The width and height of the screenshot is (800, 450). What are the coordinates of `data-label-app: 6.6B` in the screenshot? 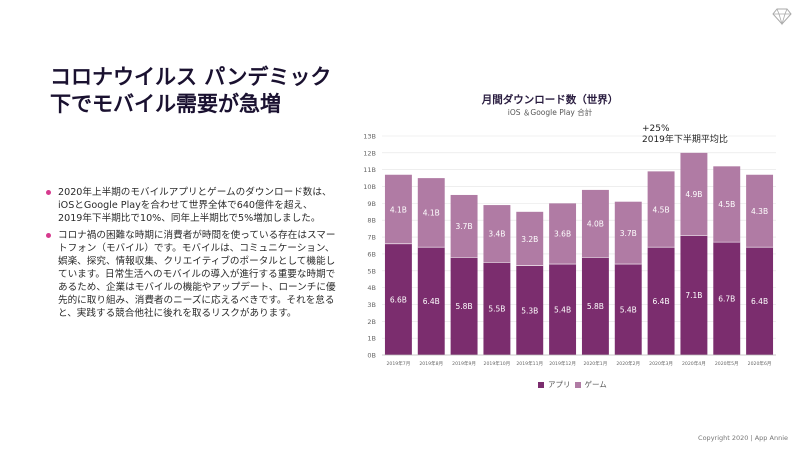 It's located at (398, 299).